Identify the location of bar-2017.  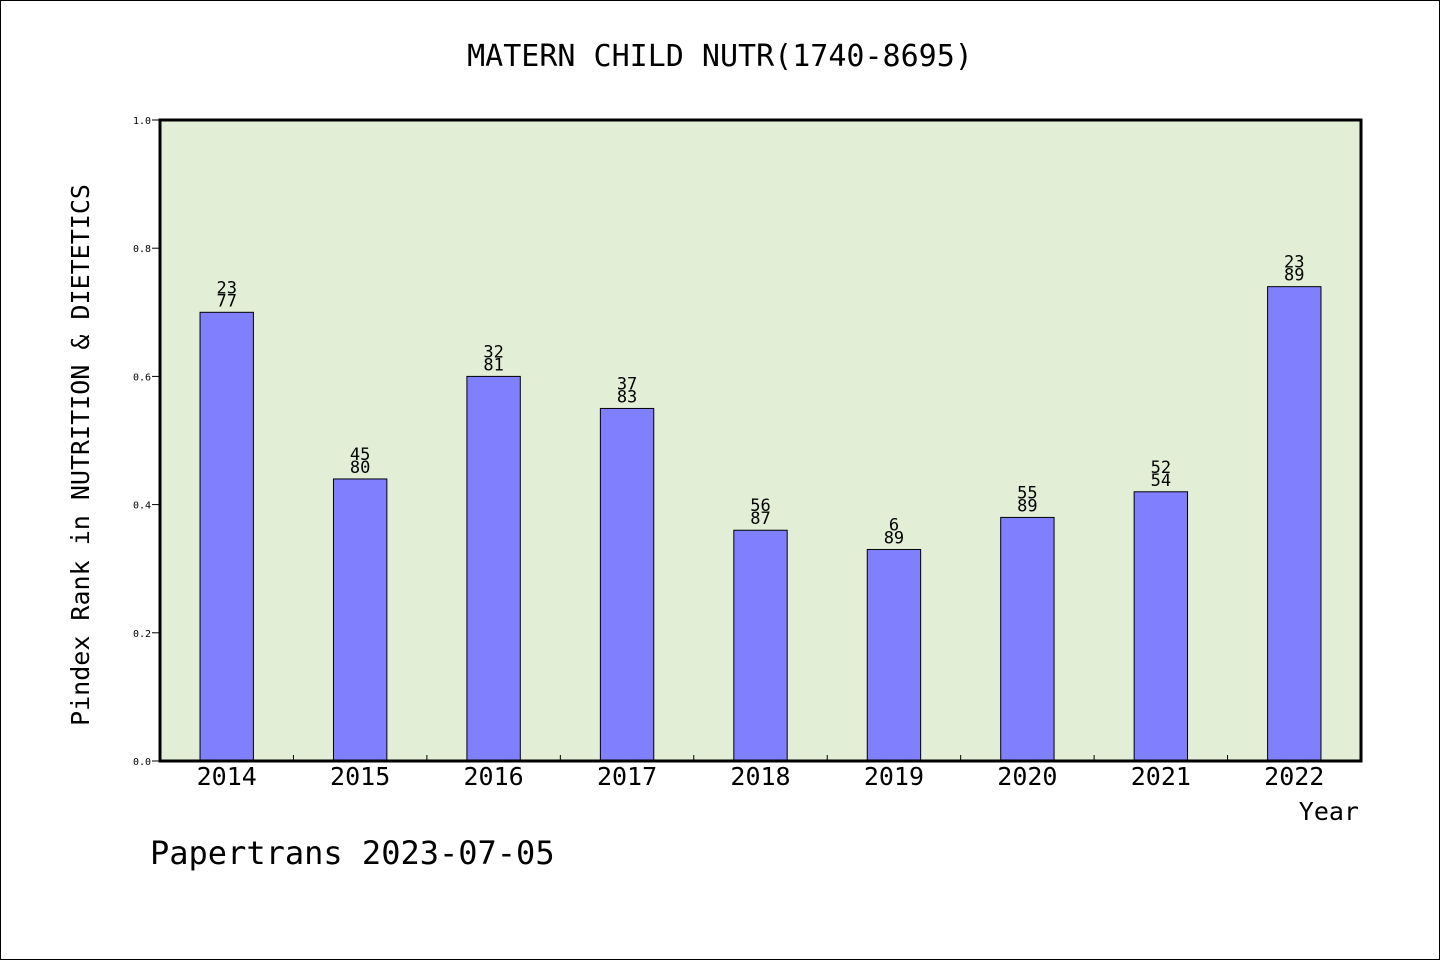
(627, 584).